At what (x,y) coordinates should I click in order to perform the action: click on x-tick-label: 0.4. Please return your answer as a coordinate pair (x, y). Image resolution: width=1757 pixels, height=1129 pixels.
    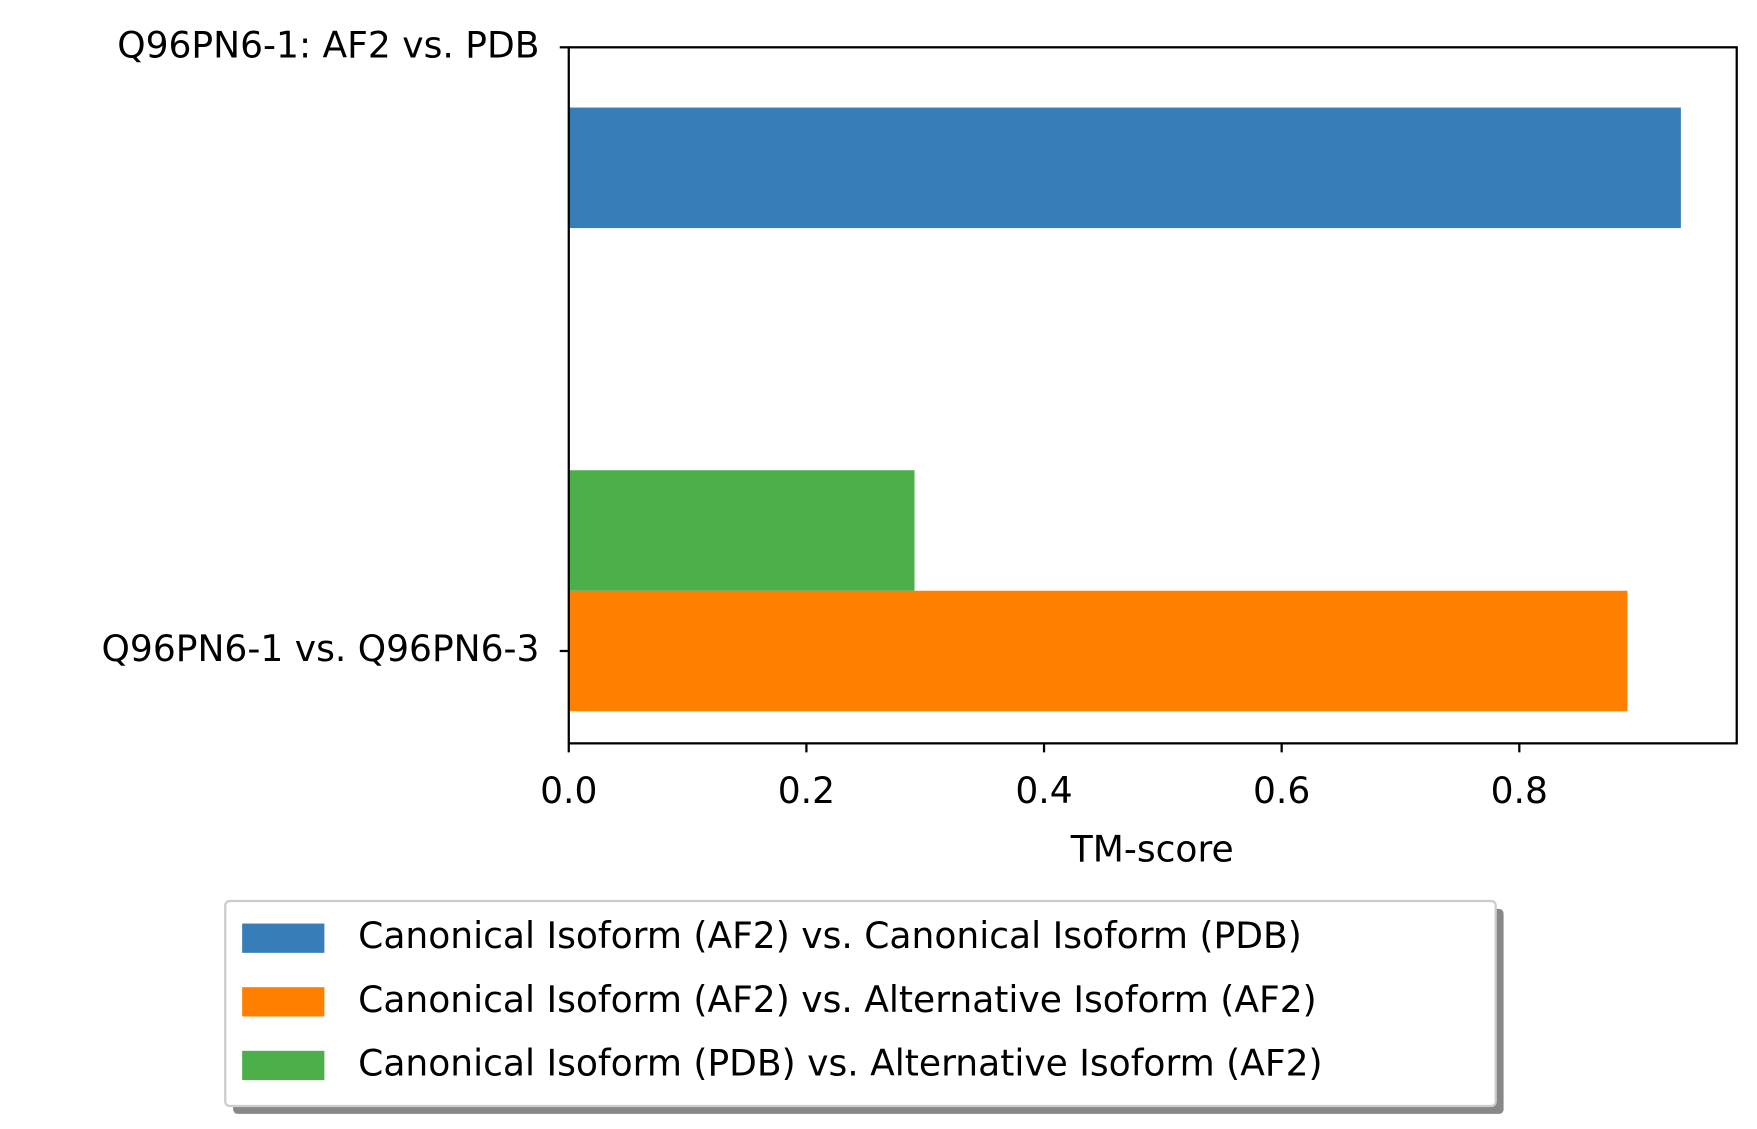
    Looking at the image, I should click on (1043, 791).